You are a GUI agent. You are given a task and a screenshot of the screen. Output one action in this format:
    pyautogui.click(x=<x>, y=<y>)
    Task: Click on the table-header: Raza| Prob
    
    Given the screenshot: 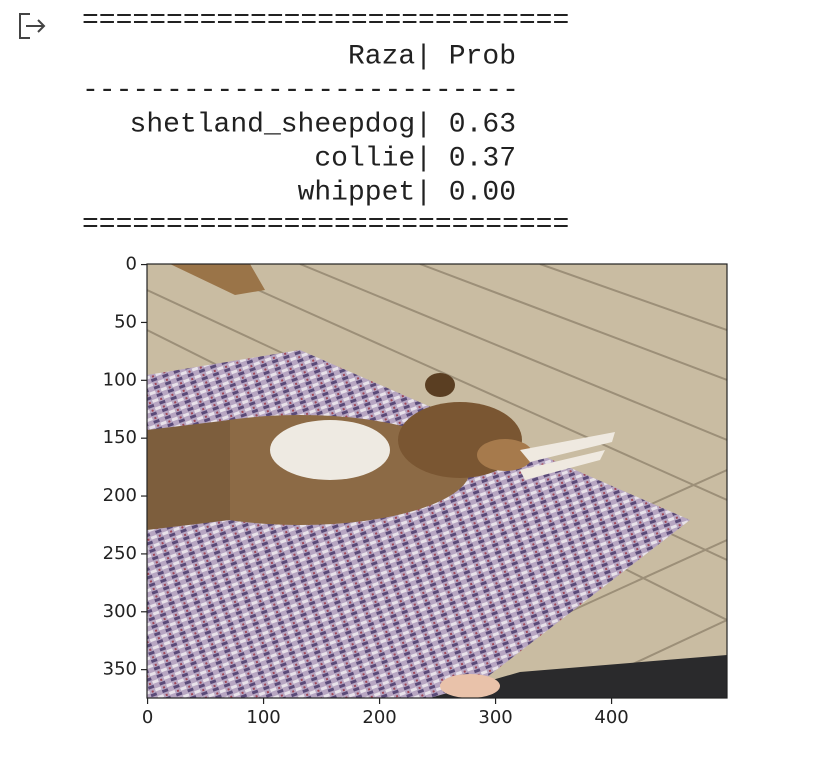 What is the action you would take?
    pyautogui.click(x=432, y=56)
    